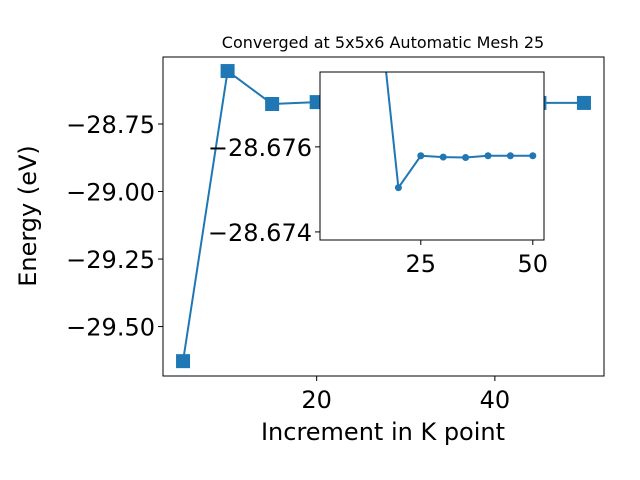 The height and width of the screenshot is (480, 640). I want to click on y-tick-label: −28.676, so click(260, 148).